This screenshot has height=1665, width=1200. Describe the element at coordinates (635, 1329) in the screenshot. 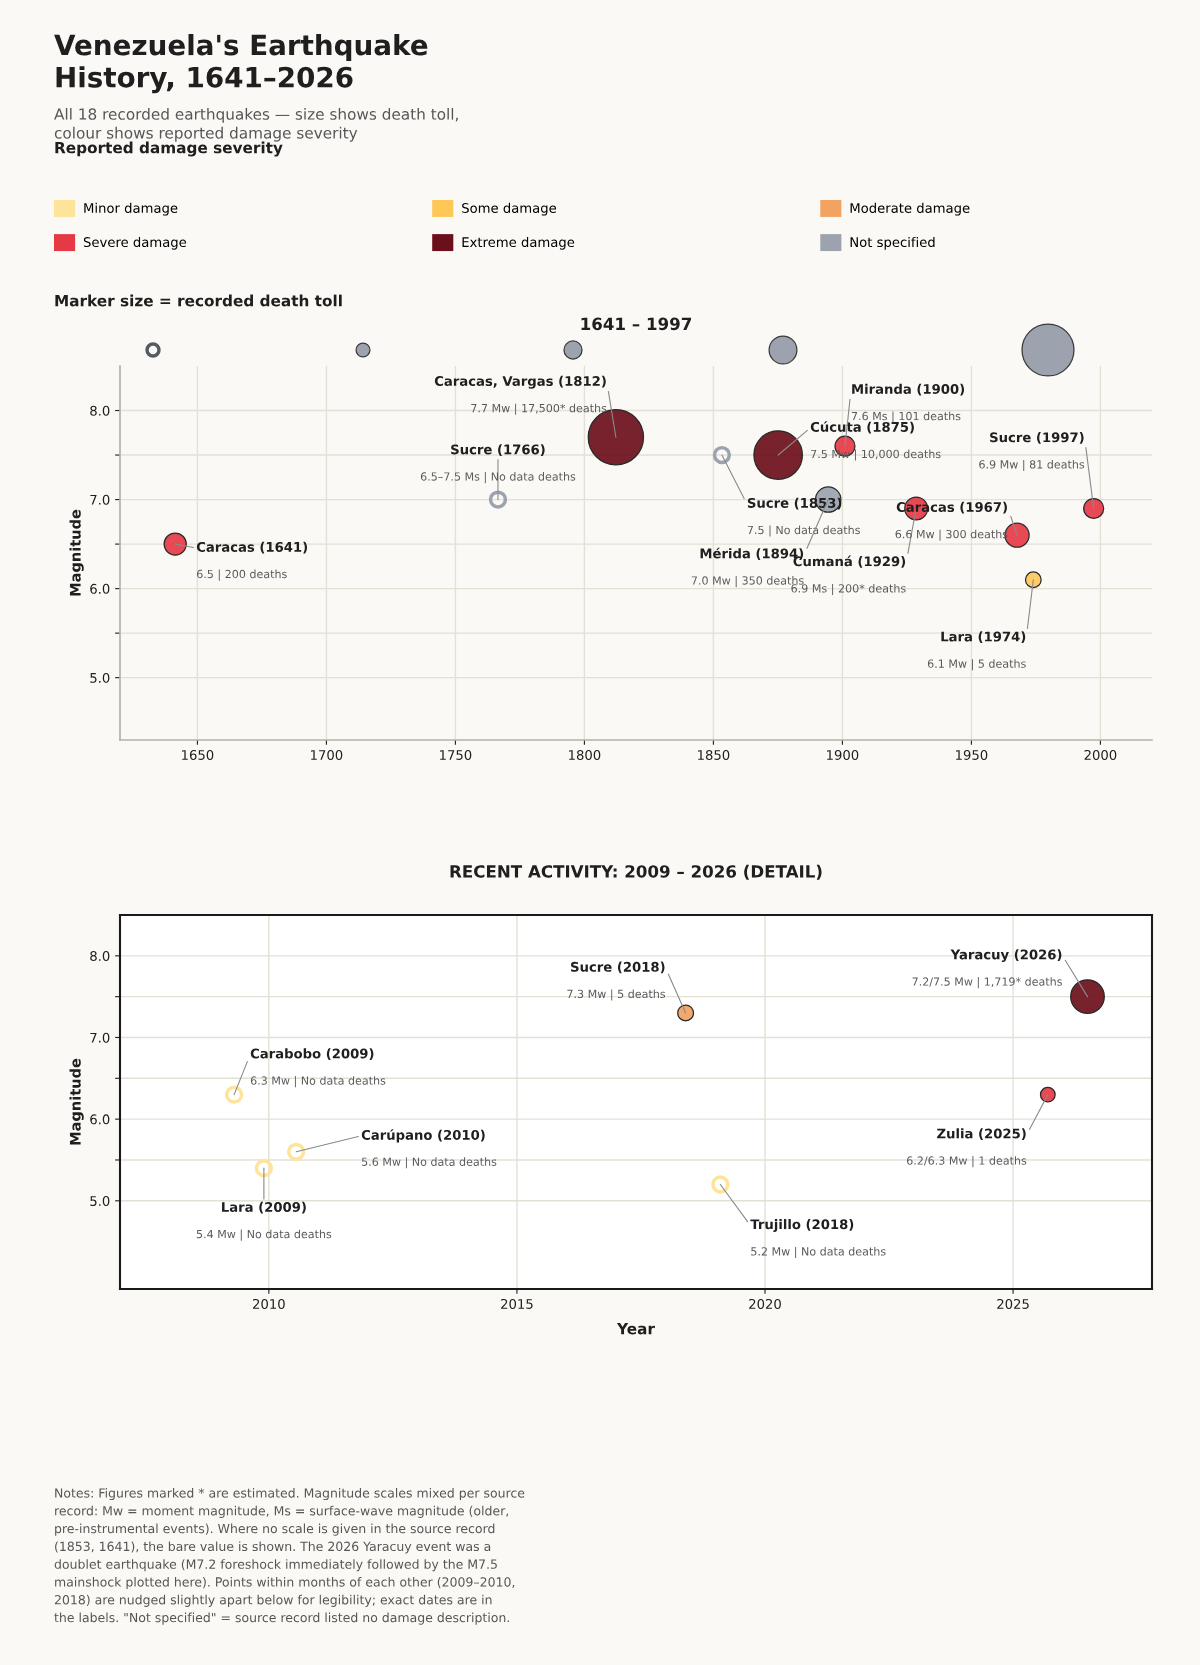

I see `x-axis-title: Year` at that location.